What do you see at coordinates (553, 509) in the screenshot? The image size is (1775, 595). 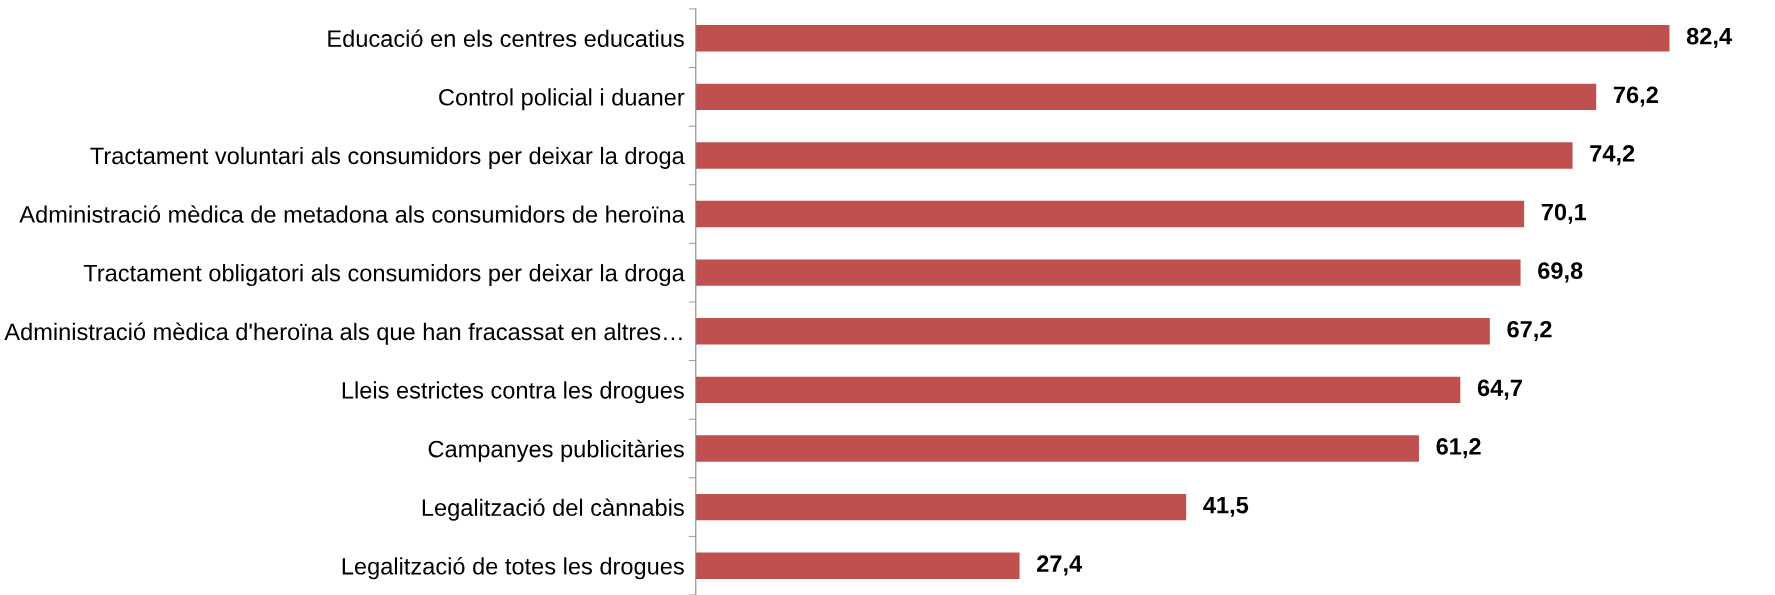 I see `y-tick-label: Legalització del cànnabis` at bounding box center [553, 509].